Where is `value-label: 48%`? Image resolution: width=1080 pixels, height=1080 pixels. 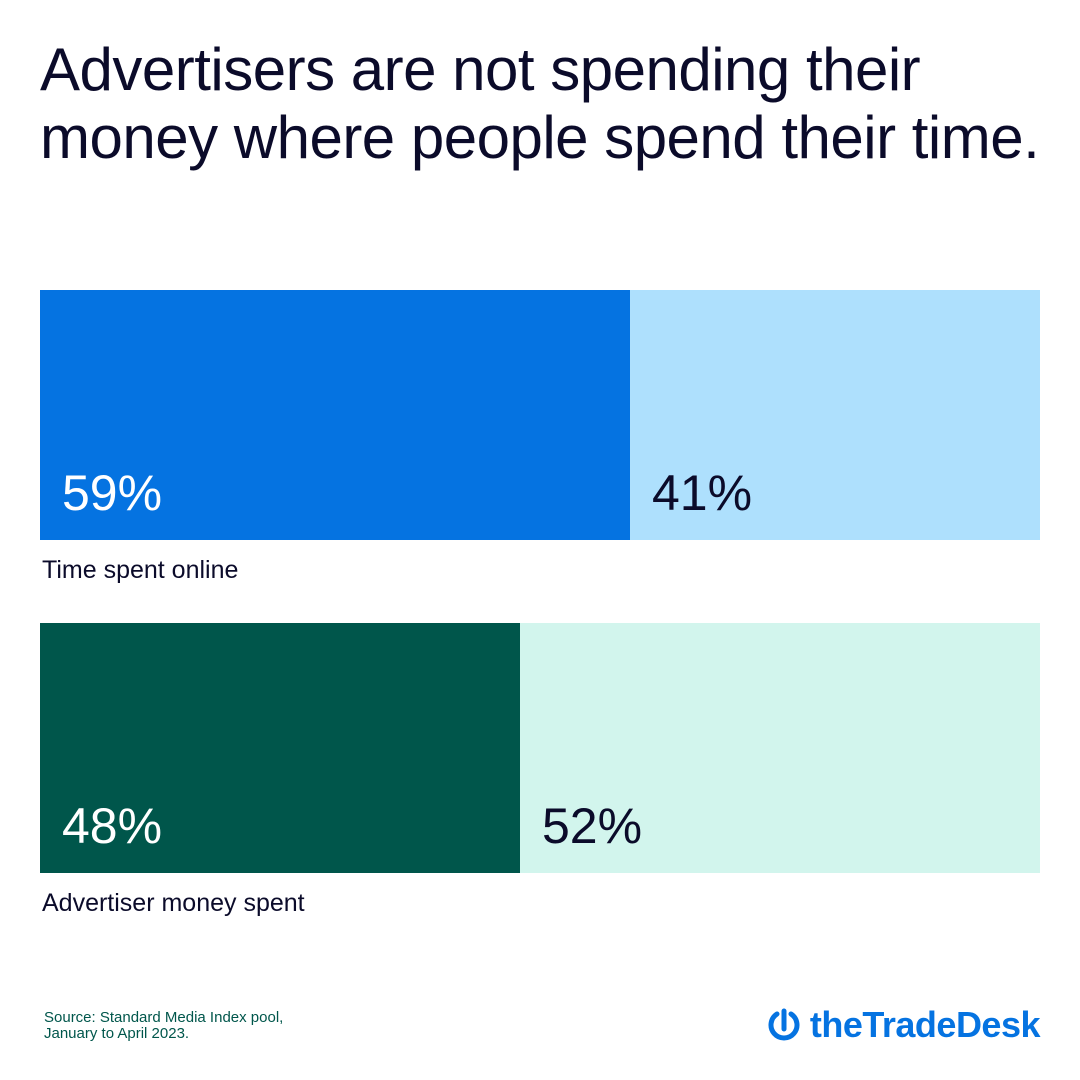 value-label: 48% is located at coordinates (112, 826).